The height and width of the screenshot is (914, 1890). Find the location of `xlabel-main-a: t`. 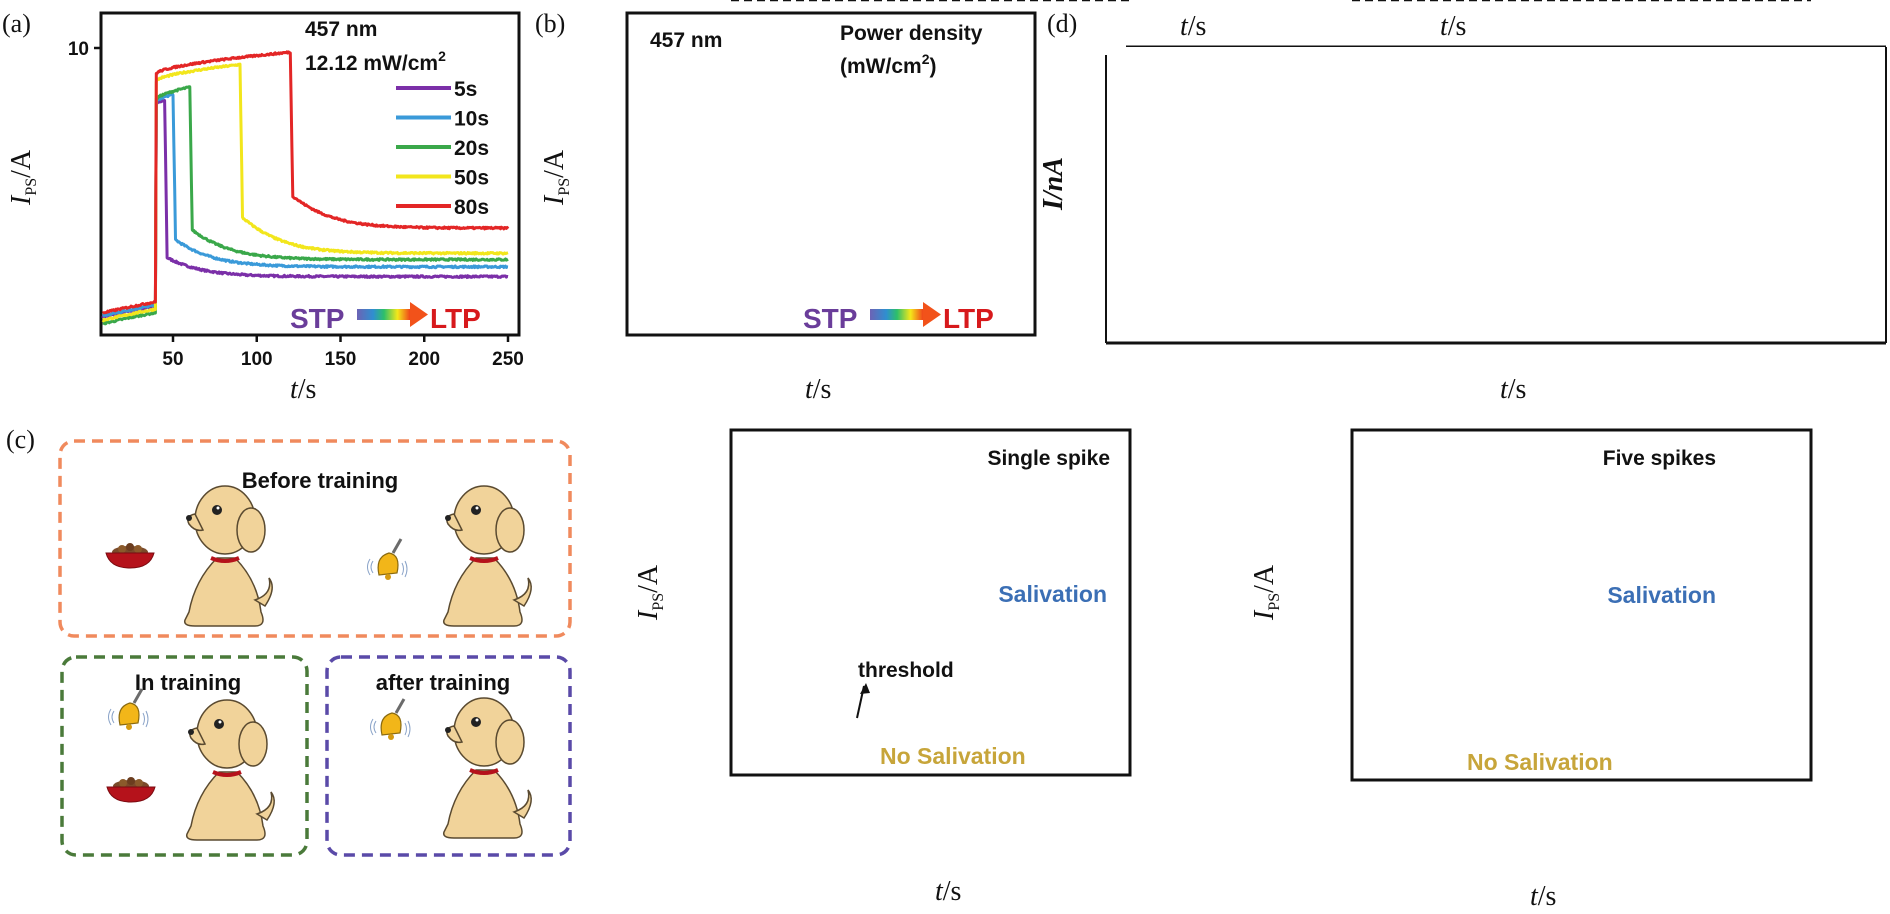

xlabel-main-a: t is located at coordinates (294, 389).